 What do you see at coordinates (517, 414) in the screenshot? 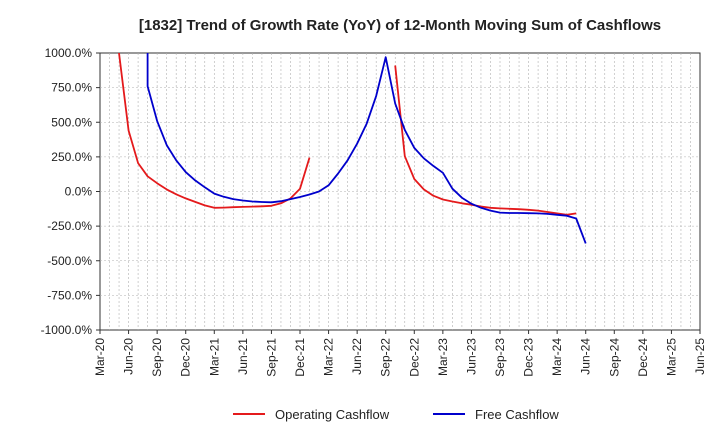
I see `legend-label-free-cashflow: Free Cashflow` at bounding box center [517, 414].